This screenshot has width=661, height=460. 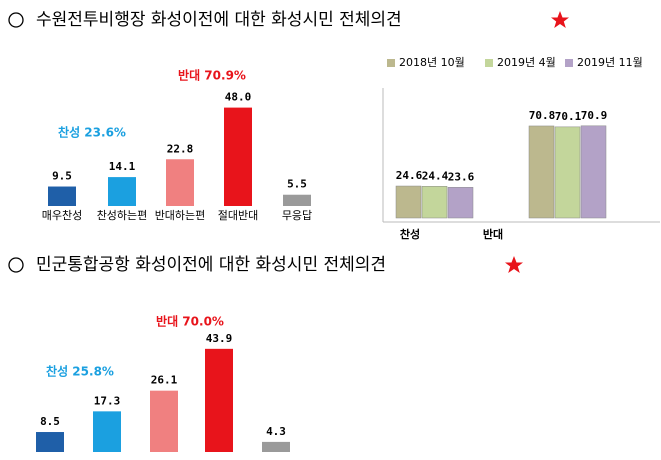 What do you see at coordinates (212, 75) in the screenshot?
I see `annotation: 반대 70.9%` at bounding box center [212, 75].